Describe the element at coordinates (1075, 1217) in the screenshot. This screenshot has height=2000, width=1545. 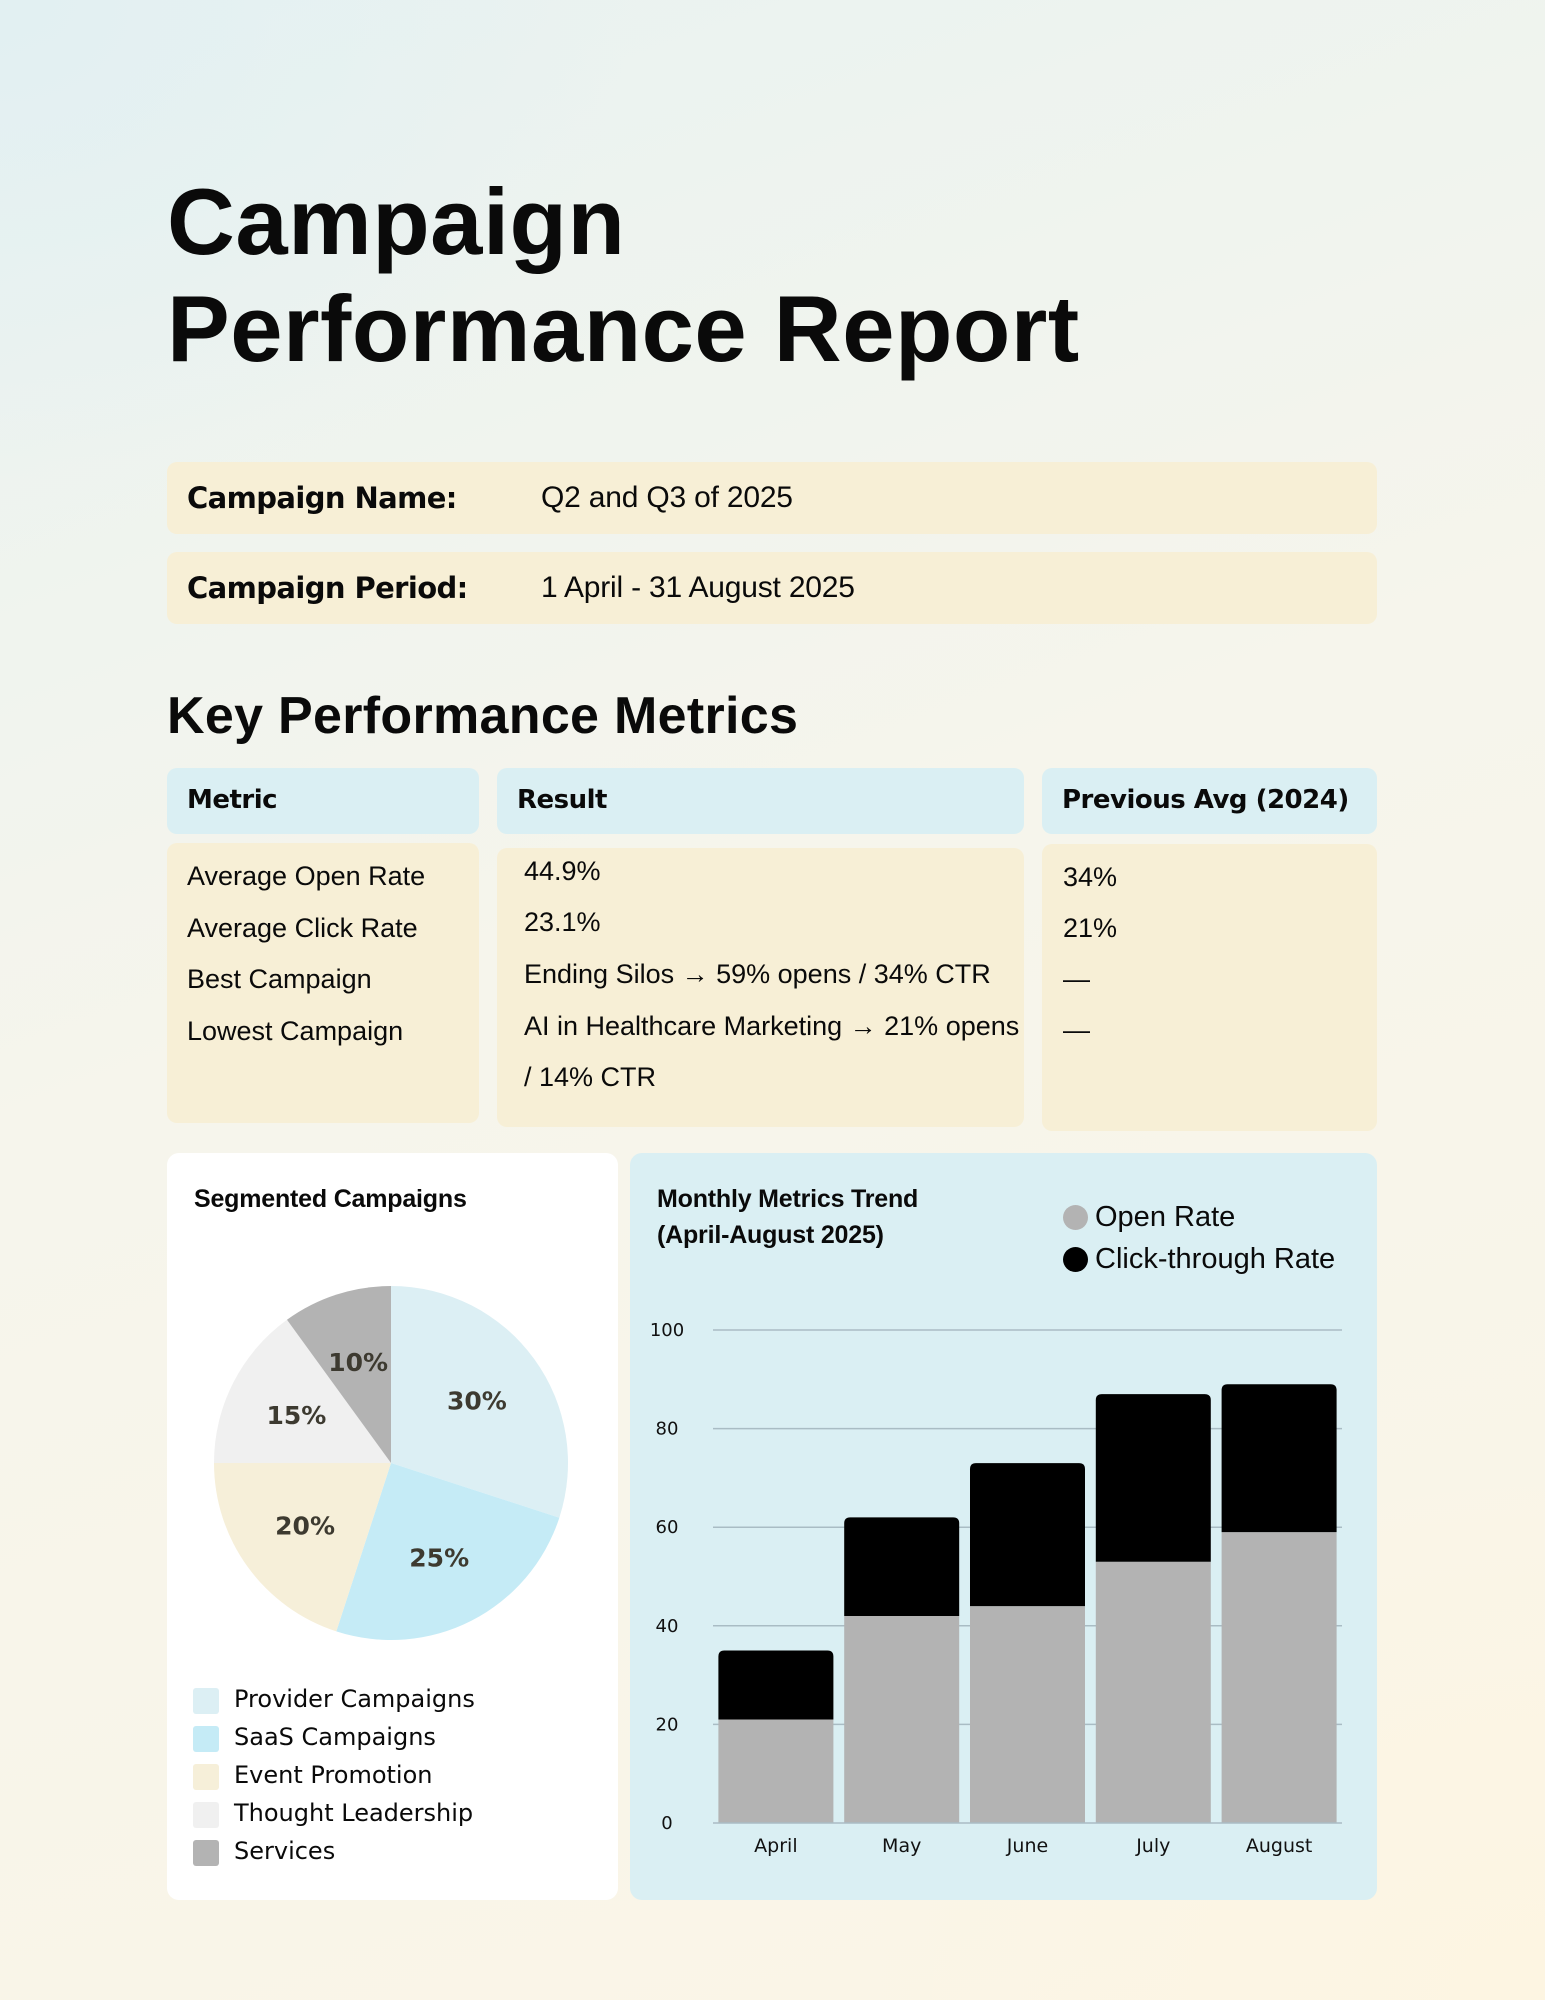
I see `open-rate-swatch` at that location.